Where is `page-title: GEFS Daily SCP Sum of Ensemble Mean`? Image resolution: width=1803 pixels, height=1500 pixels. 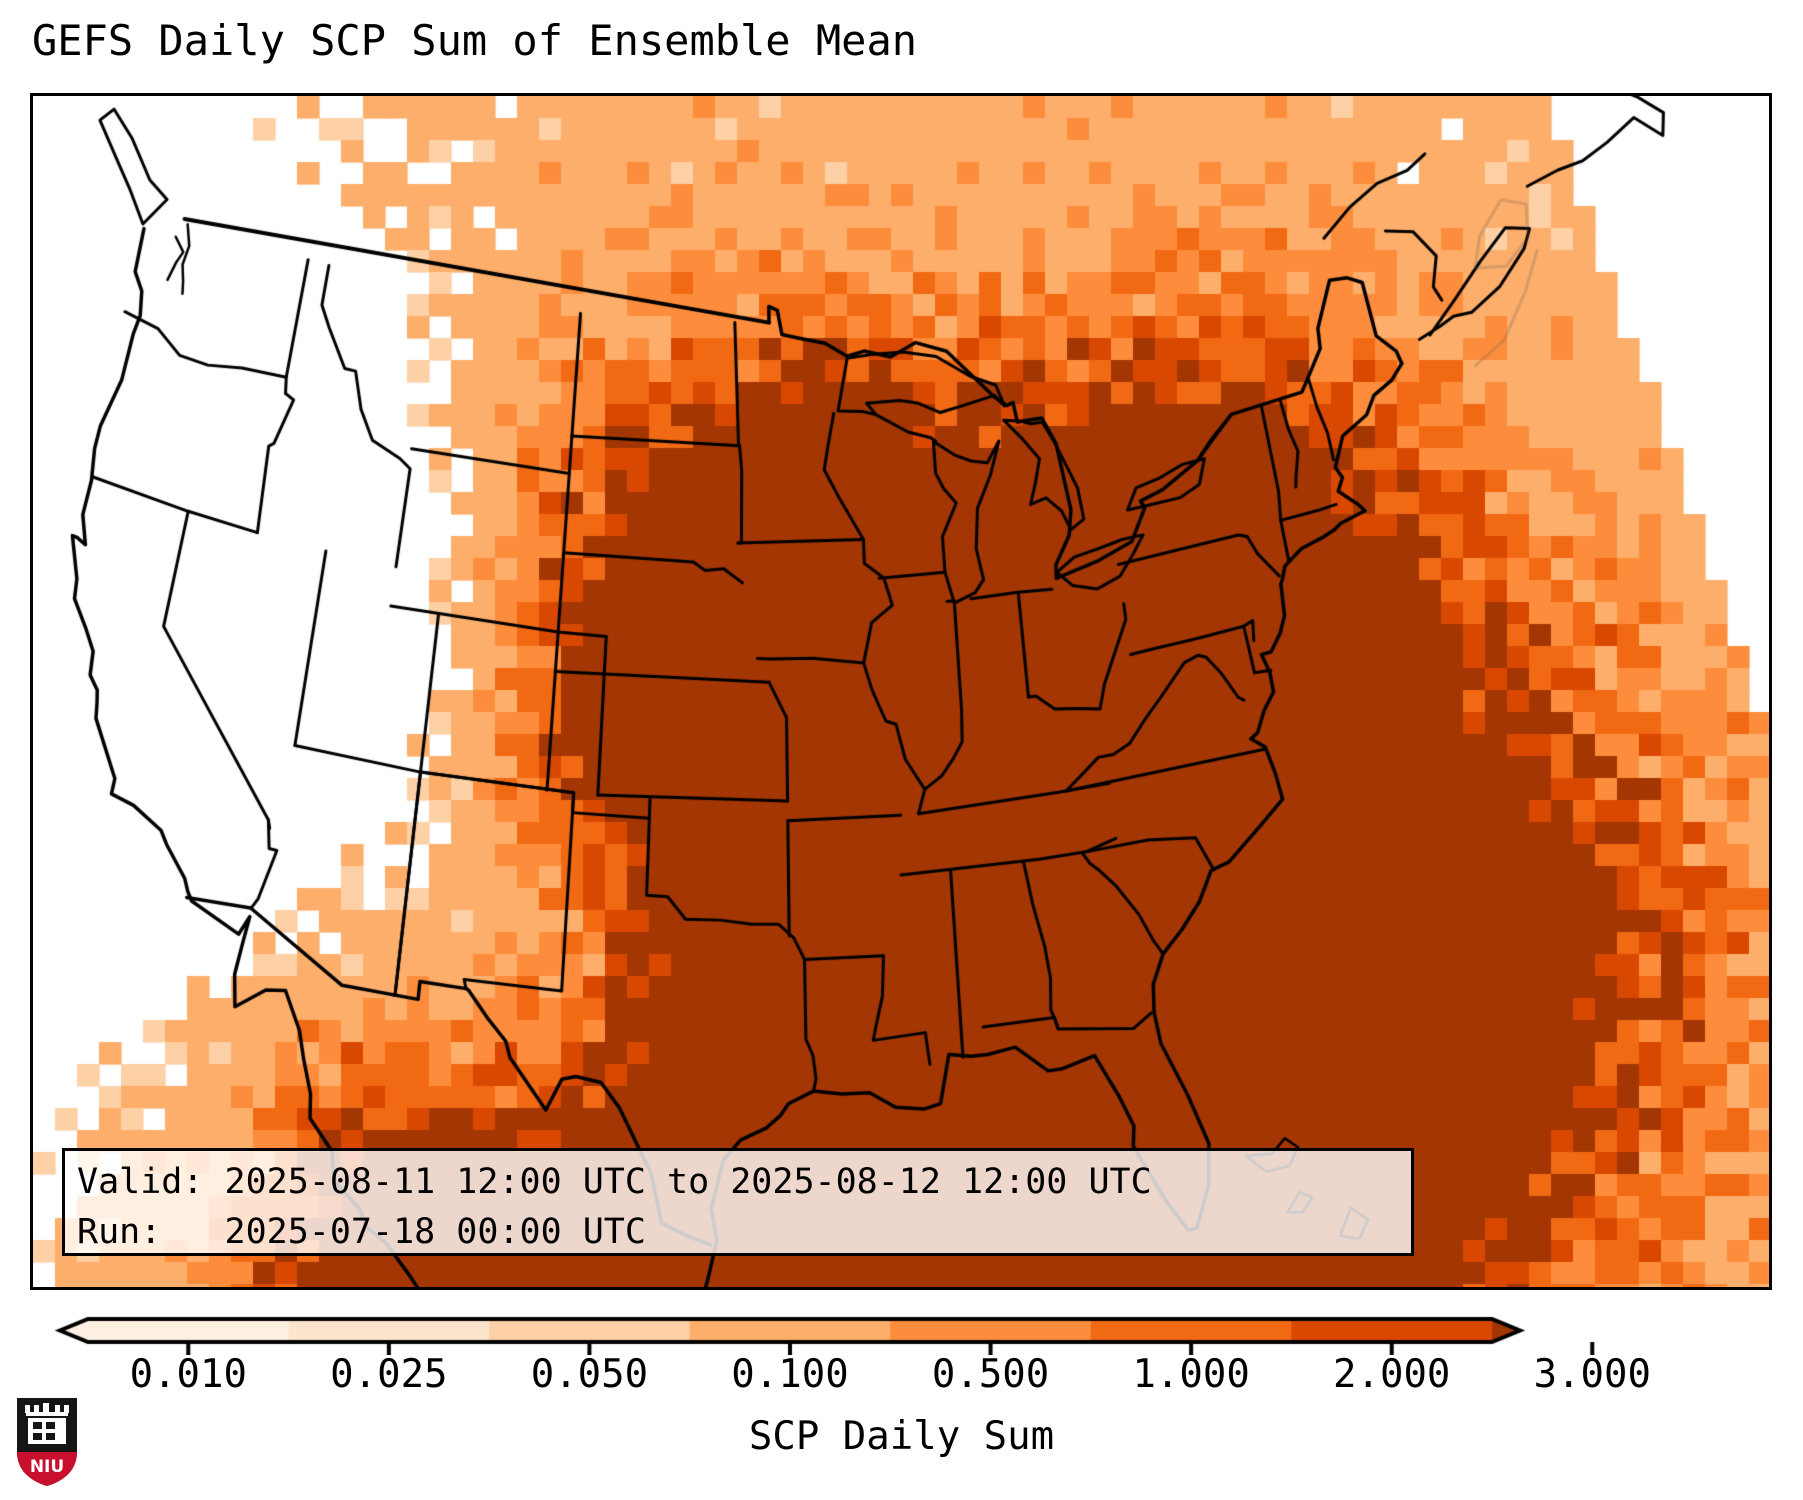
page-title: GEFS Daily SCP Sum of Ensemble Mean is located at coordinates (475, 40).